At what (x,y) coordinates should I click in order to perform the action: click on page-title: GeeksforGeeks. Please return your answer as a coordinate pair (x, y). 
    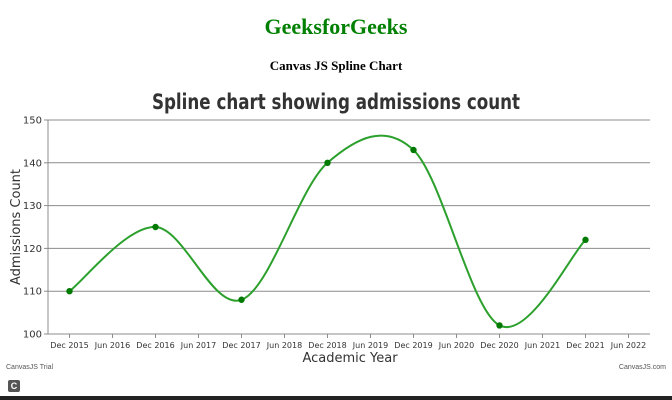
    Looking at the image, I should click on (336, 26).